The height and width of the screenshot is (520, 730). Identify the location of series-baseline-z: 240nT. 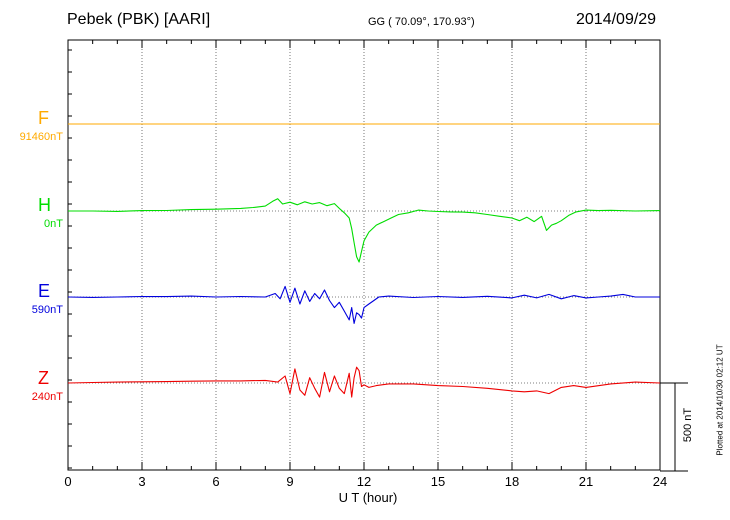
(47, 397).